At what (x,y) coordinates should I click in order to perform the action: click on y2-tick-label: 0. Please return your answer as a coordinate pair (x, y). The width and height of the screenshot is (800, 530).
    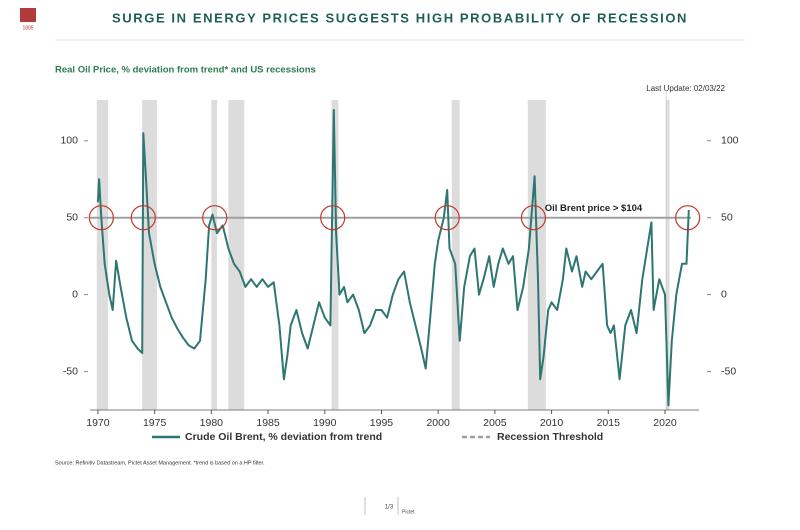
    Looking at the image, I should click on (724, 294).